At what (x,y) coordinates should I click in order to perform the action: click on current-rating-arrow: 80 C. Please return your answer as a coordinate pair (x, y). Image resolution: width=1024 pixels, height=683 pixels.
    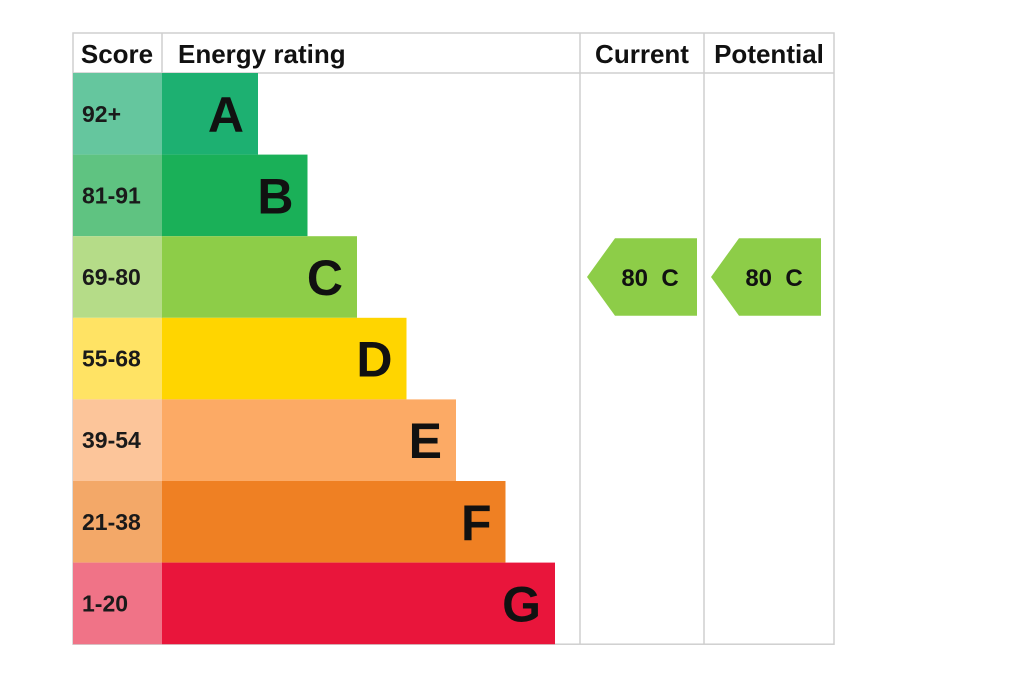
    Looking at the image, I should click on (642, 277).